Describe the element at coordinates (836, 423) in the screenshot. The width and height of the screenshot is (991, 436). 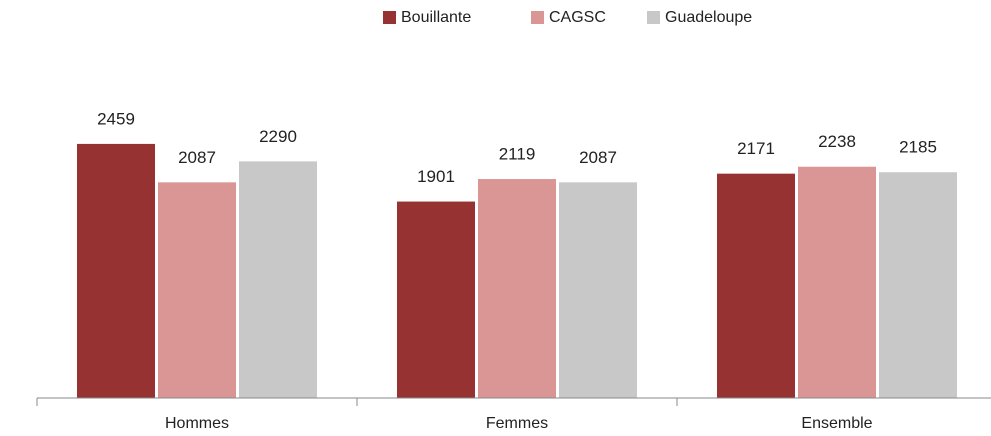
I see `x-tick-label: Ensemble` at that location.